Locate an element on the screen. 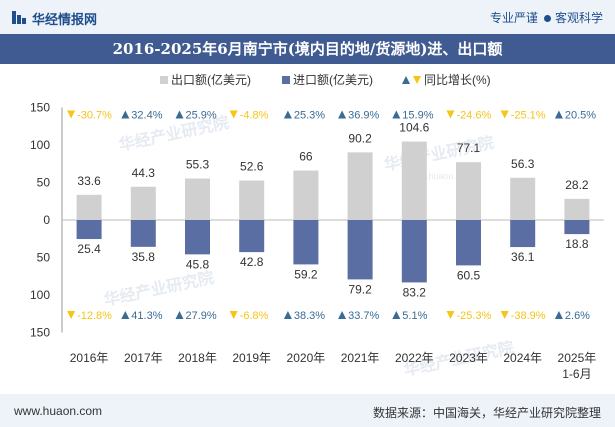 Image resolution: width=615 pixels, height=427 pixels. import-growth-label: 27.9% is located at coordinates (201, 316).